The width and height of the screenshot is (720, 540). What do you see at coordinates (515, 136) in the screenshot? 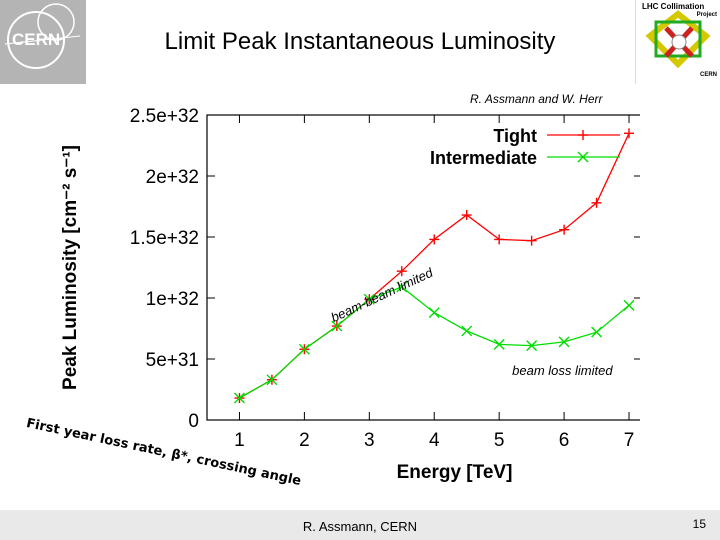
I see `legend-label: Tight` at bounding box center [515, 136].